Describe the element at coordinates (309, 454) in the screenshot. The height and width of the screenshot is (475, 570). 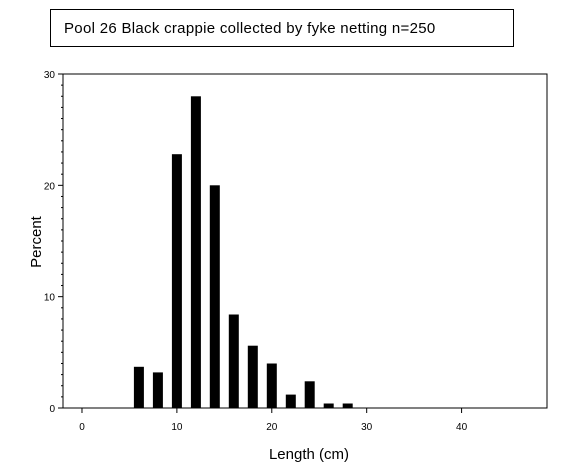
I see `x-axis-title: Length (cm)` at that location.